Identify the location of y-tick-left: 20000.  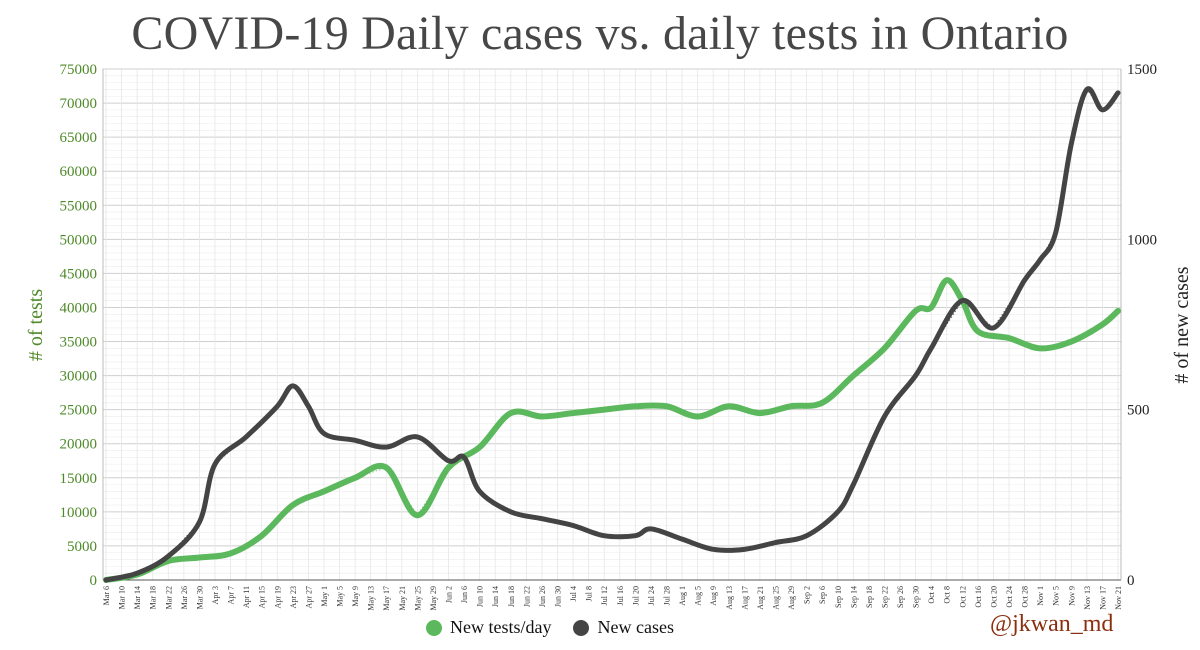
(79, 445).